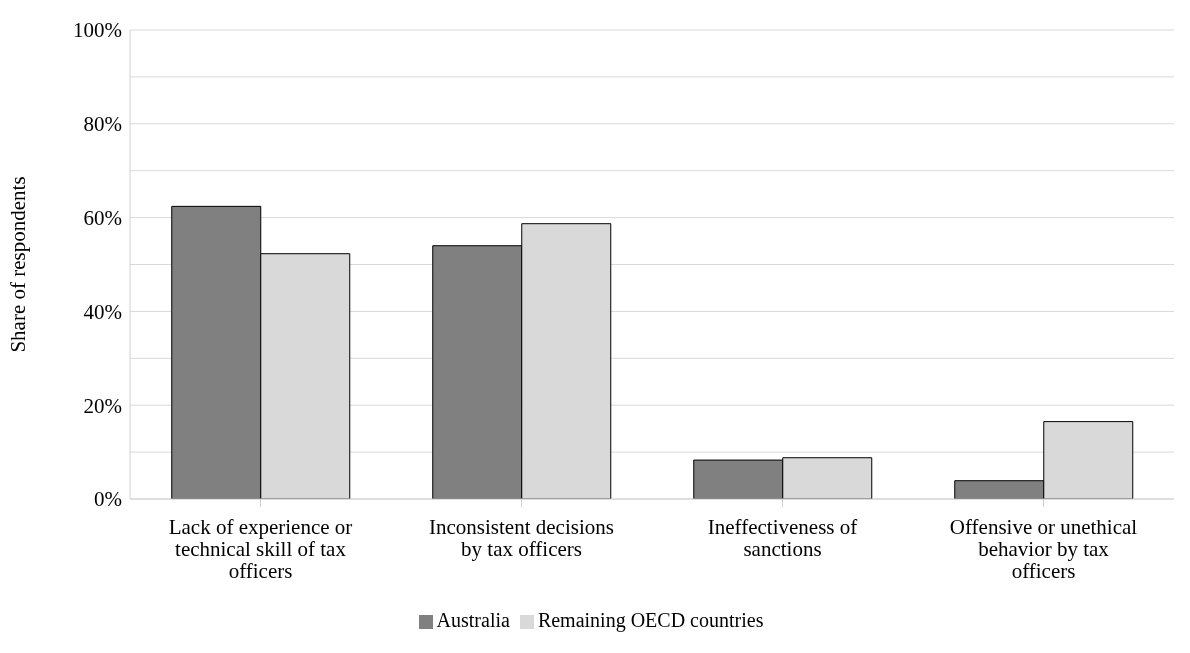 The height and width of the screenshot is (653, 1190). I want to click on y-tick-label: 40%, so click(102, 311).